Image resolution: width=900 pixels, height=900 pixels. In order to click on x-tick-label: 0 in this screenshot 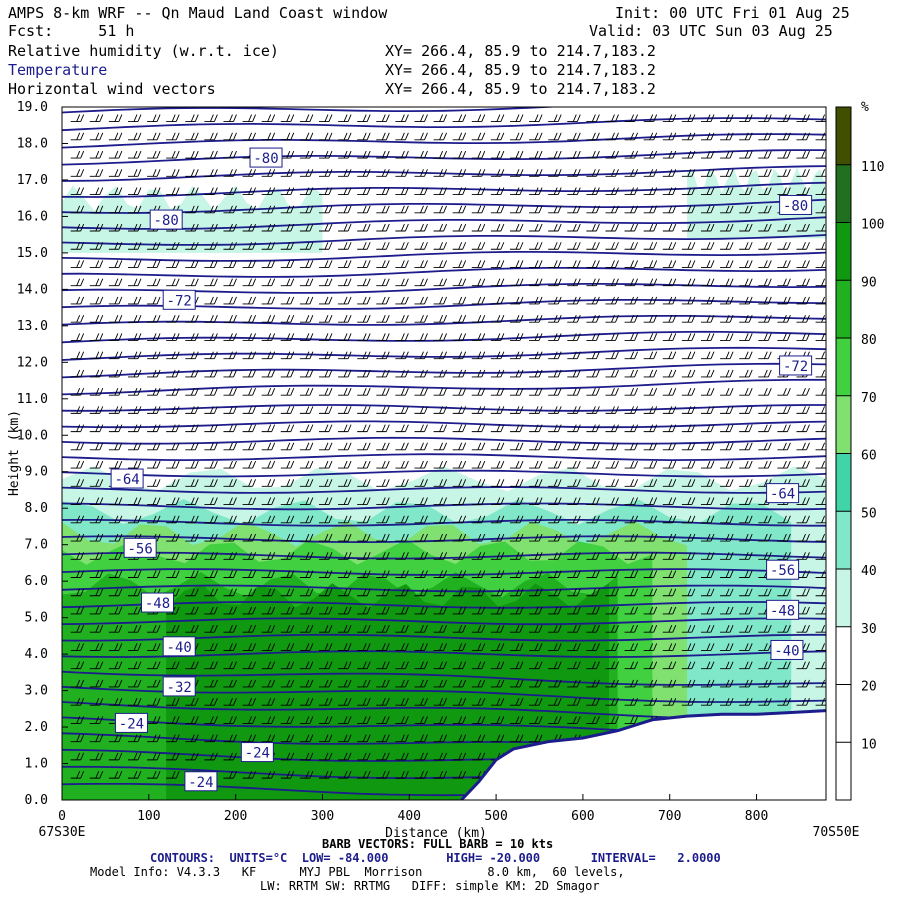, I will do `click(62, 816)`.